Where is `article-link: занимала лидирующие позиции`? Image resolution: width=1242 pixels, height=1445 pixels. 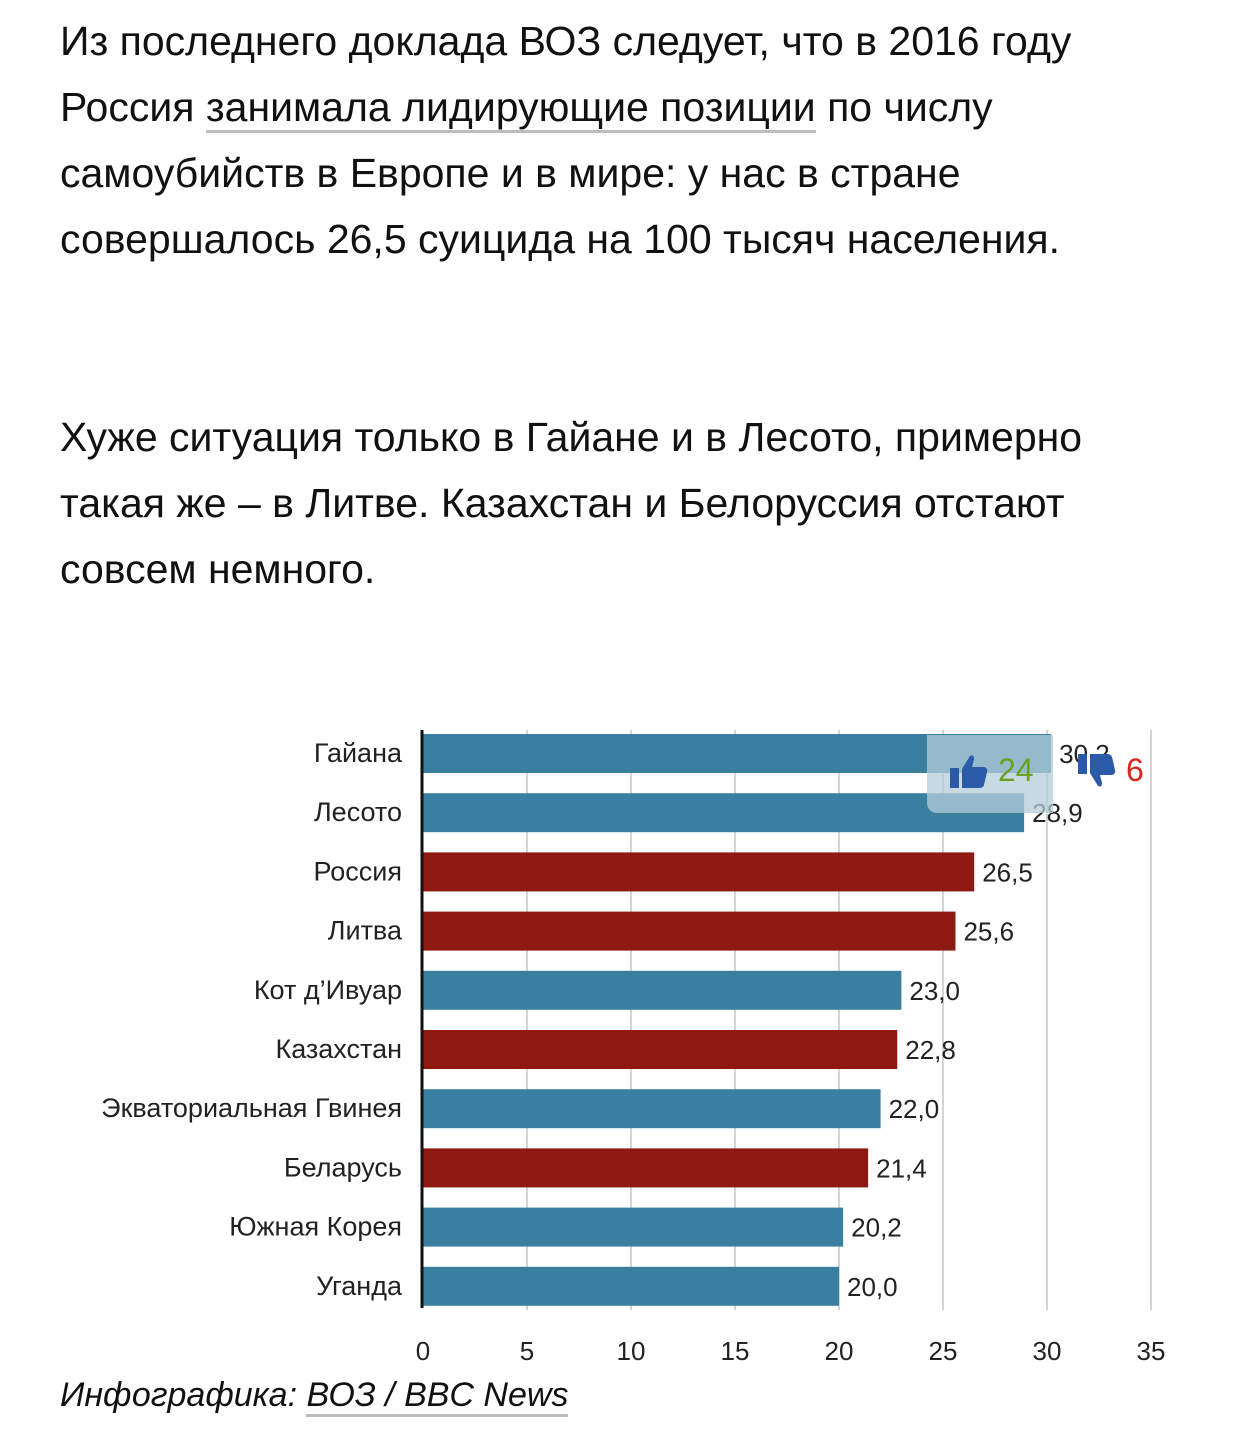
article-link: занимала лидирующие позиции is located at coordinates (510, 108).